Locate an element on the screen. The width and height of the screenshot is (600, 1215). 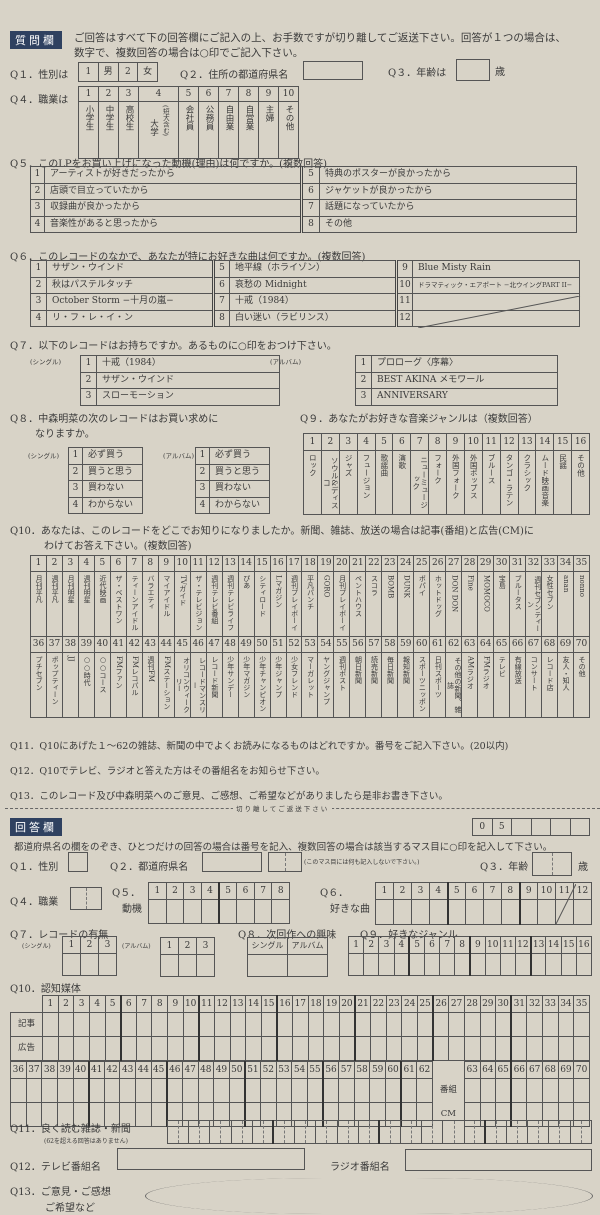
a-occupation-box is located at coordinates (86, 898).